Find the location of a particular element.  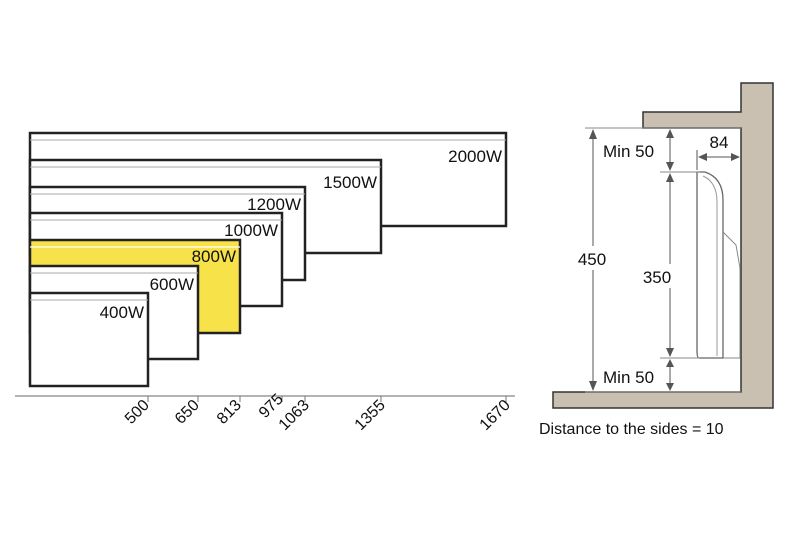

width-label-1670: 1670 is located at coordinates (495, 415).